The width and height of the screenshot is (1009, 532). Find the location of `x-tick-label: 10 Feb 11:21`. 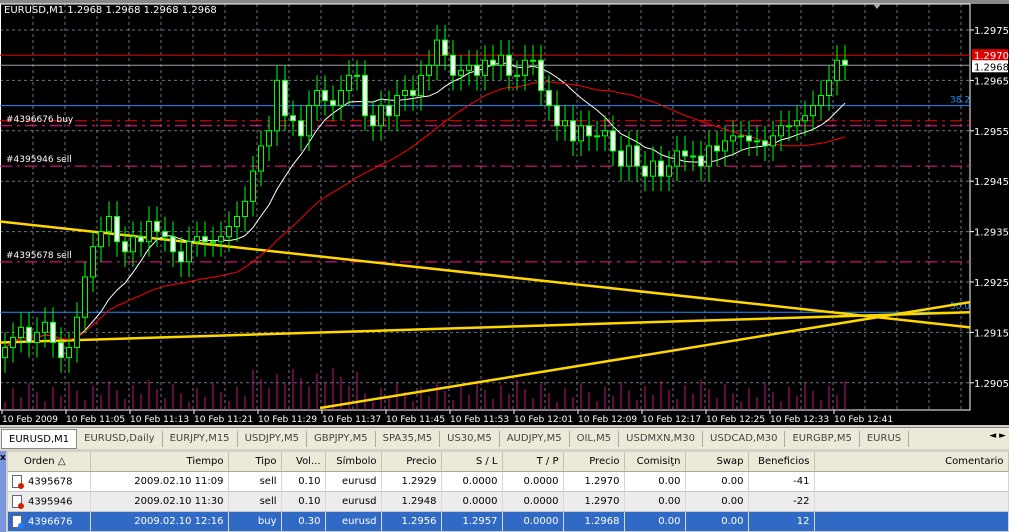

x-tick-label: 10 Feb 11:21 is located at coordinates (223, 420).